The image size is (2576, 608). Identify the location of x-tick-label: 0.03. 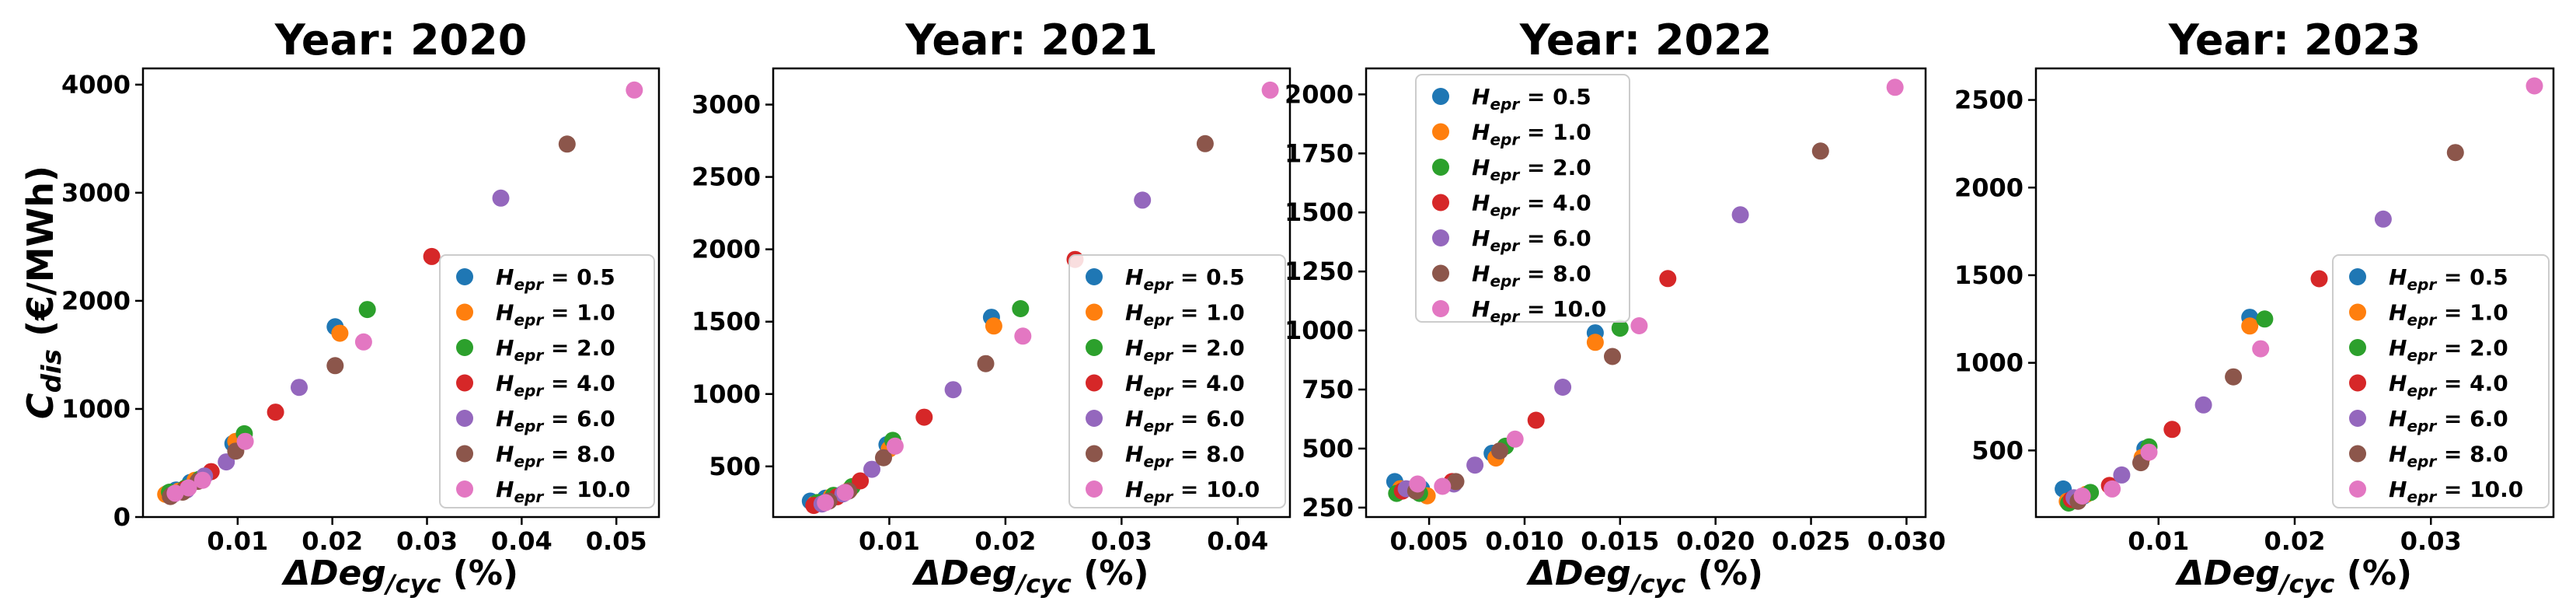
(1121, 541).